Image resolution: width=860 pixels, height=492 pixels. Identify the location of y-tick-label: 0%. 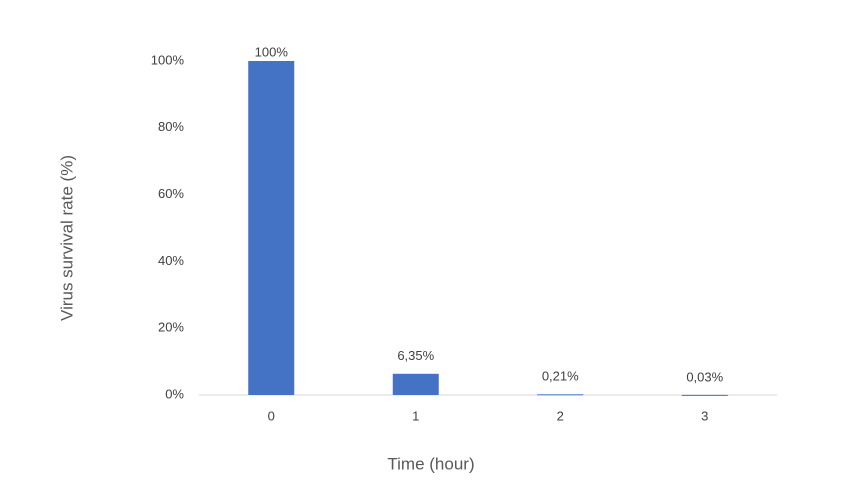
(174, 393).